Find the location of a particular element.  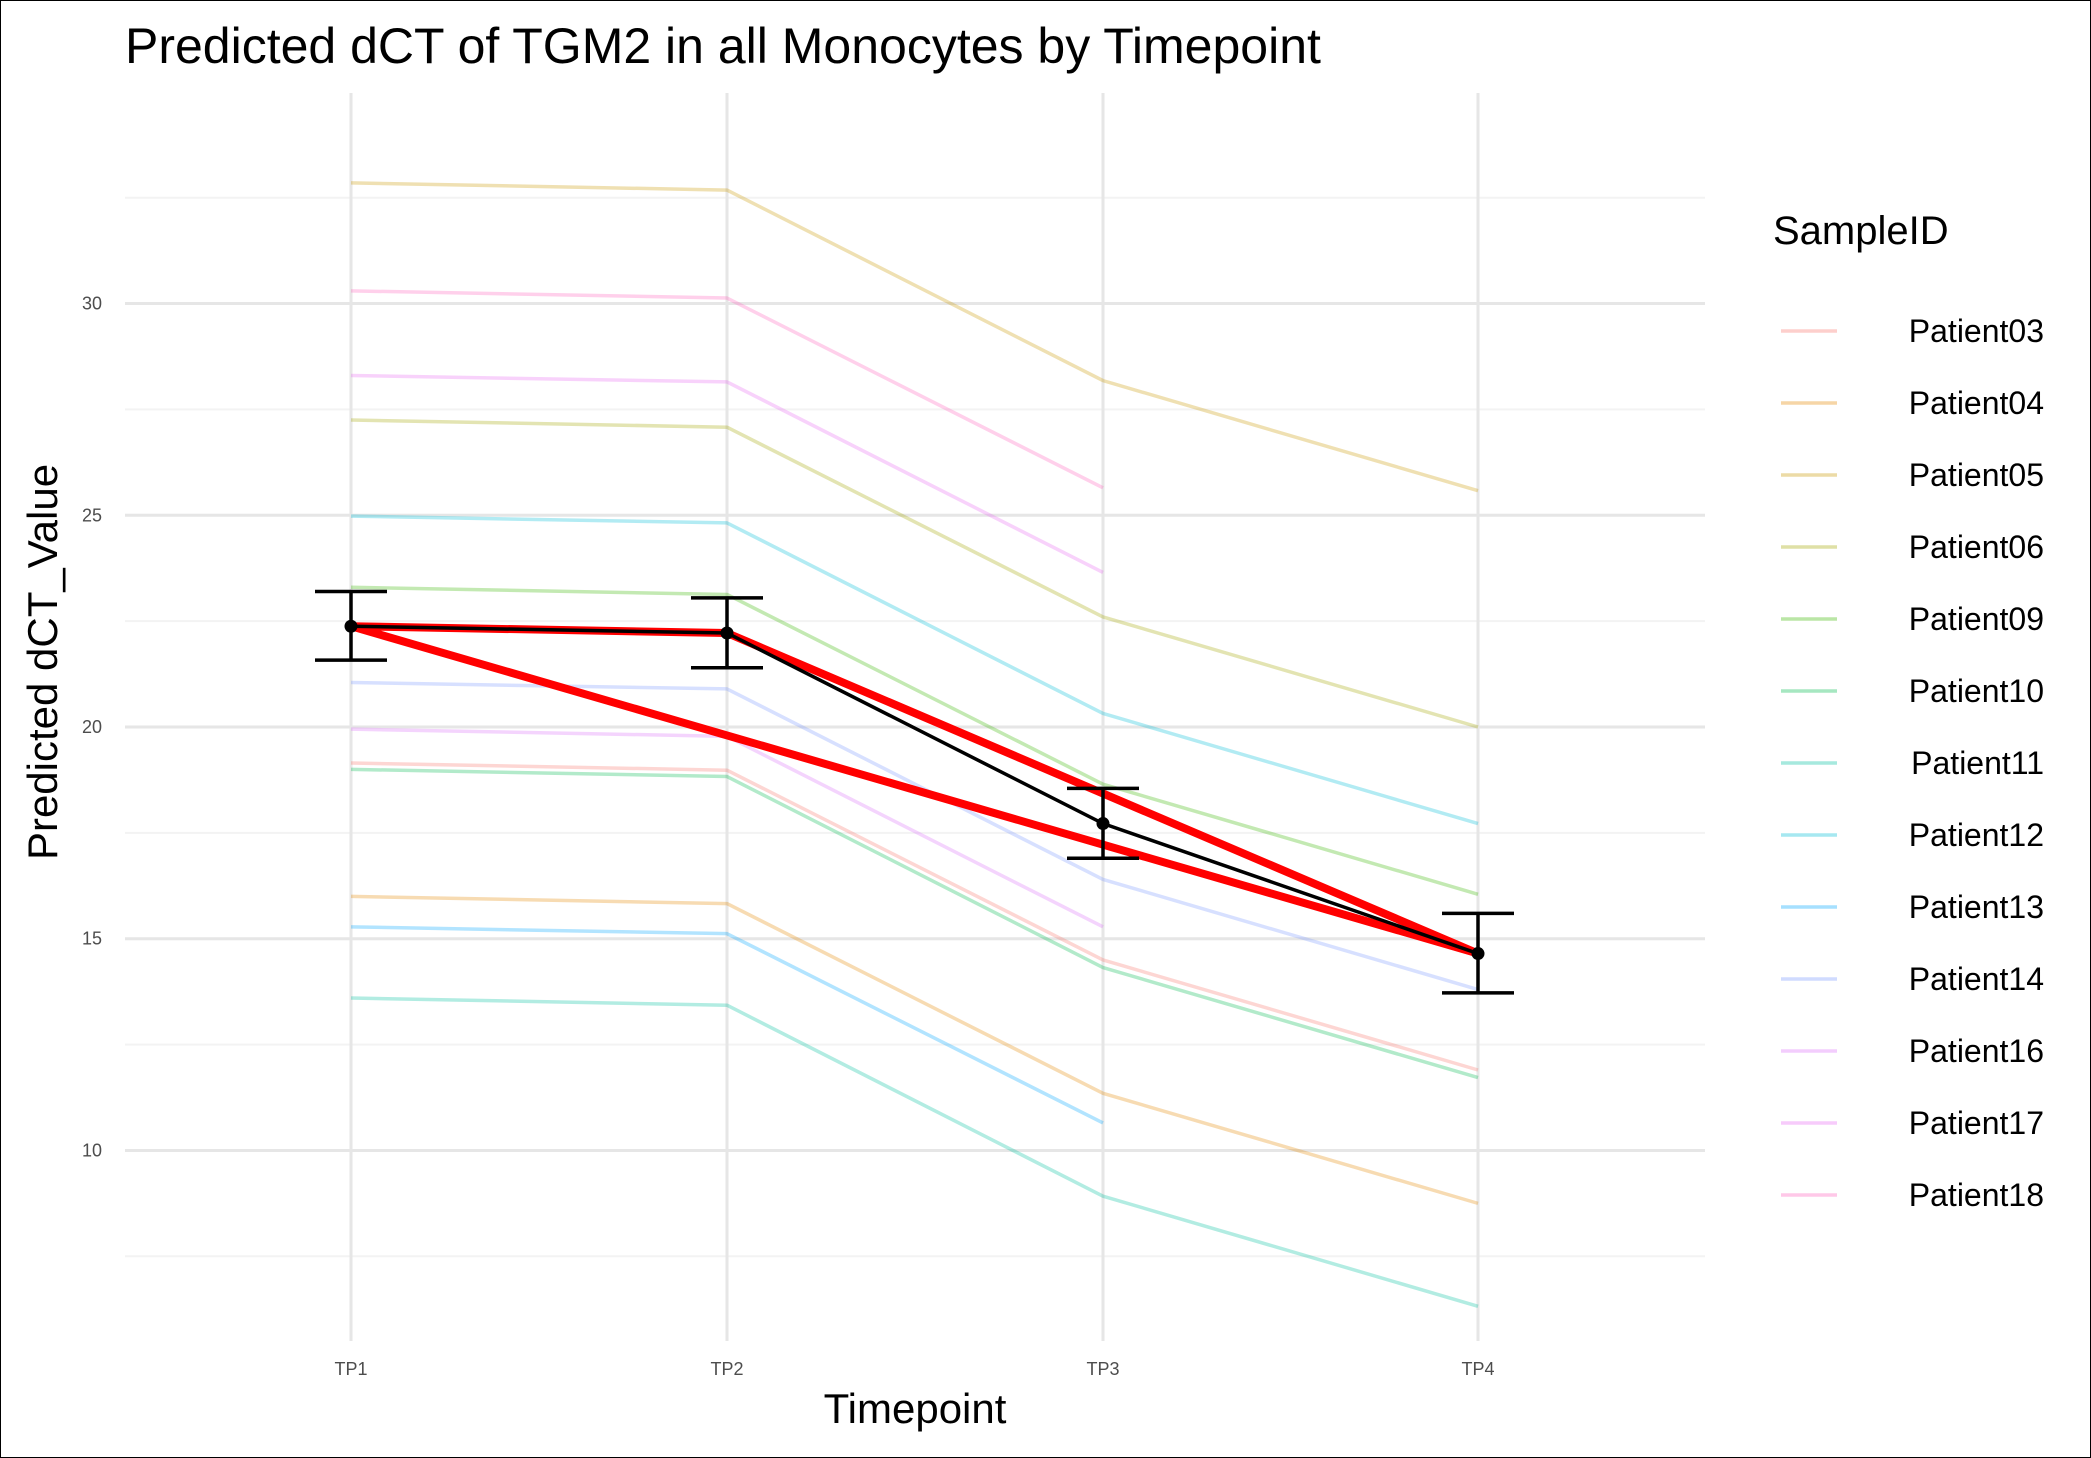

legend-label-patient18: Patient18 is located at coordinates (1976, 1195).